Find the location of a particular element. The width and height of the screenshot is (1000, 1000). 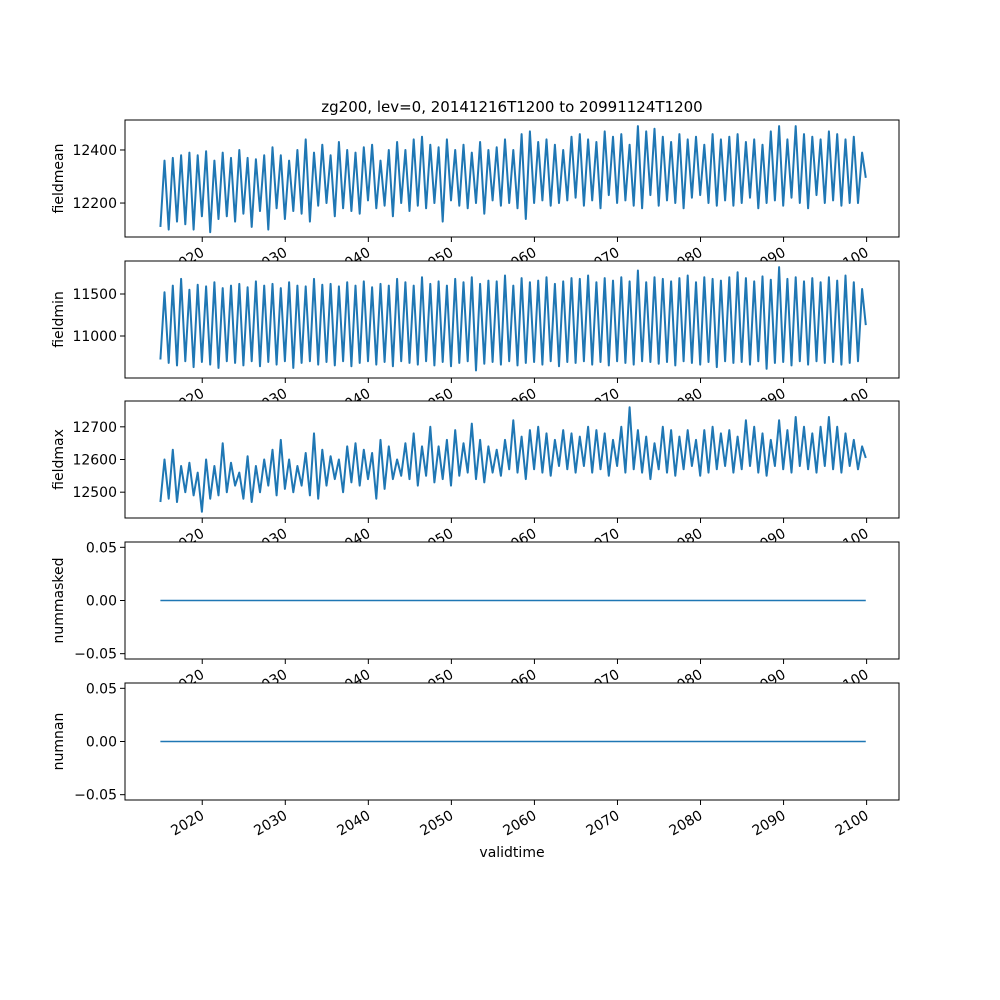

y-axis-label: numnan is located at coordinates (59, 742).